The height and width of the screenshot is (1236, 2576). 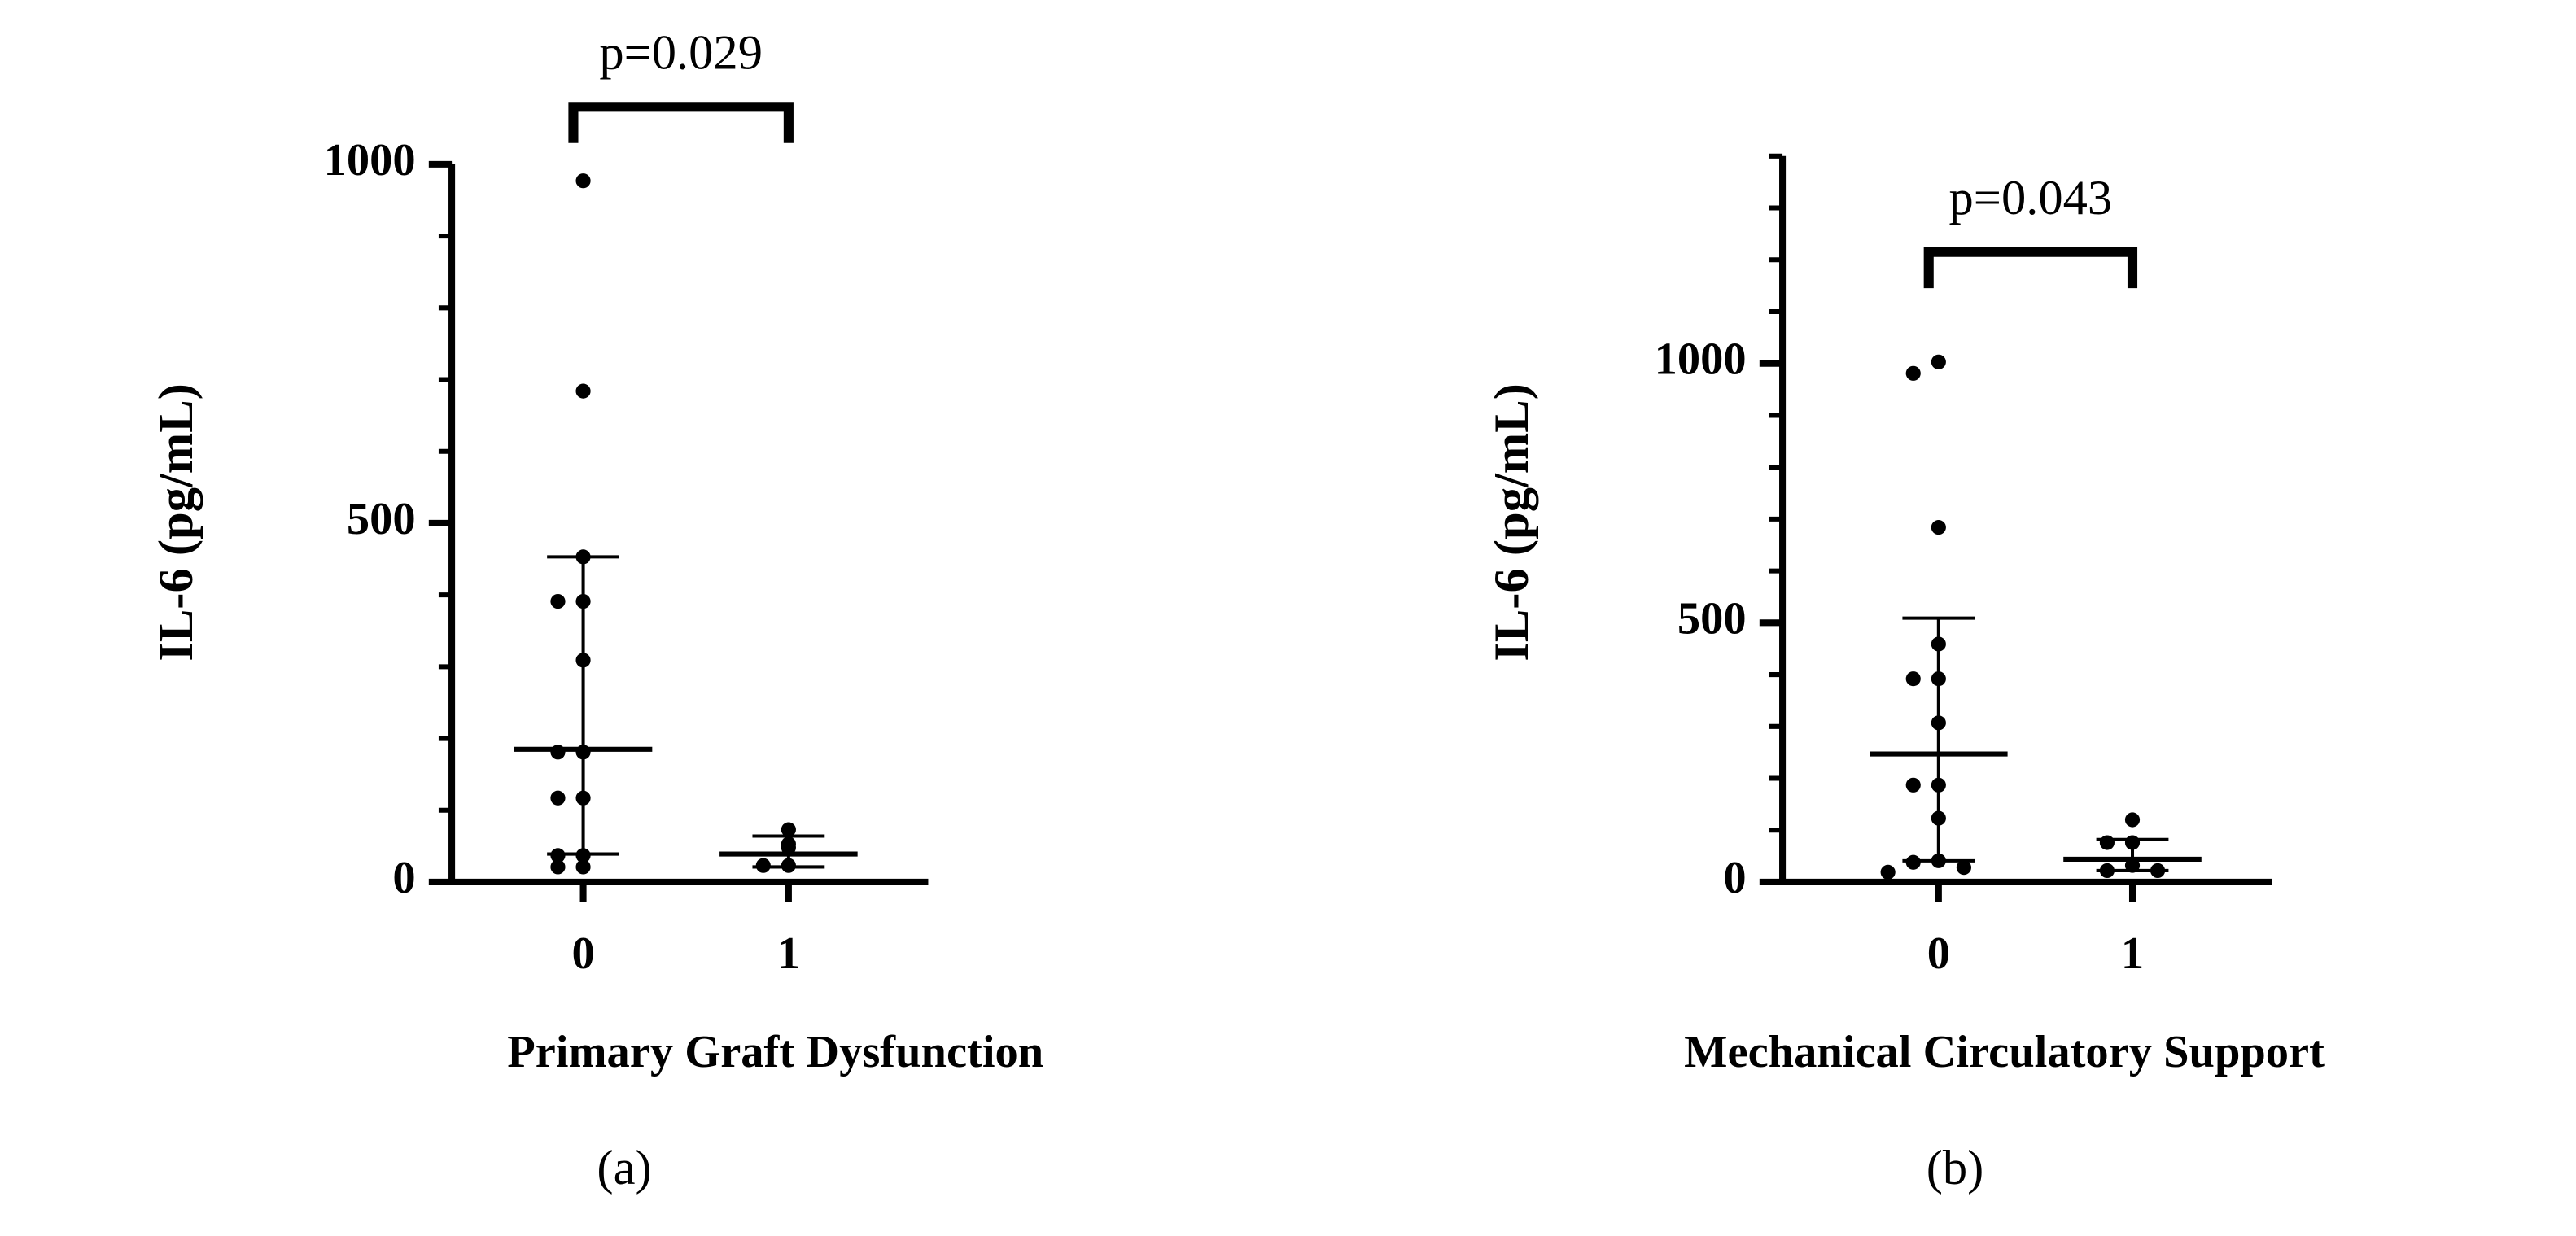 What do you see at coordinates (624, 1168) in the screenshot?
I see `caption: (a)` at bounding box center [624, 1168].